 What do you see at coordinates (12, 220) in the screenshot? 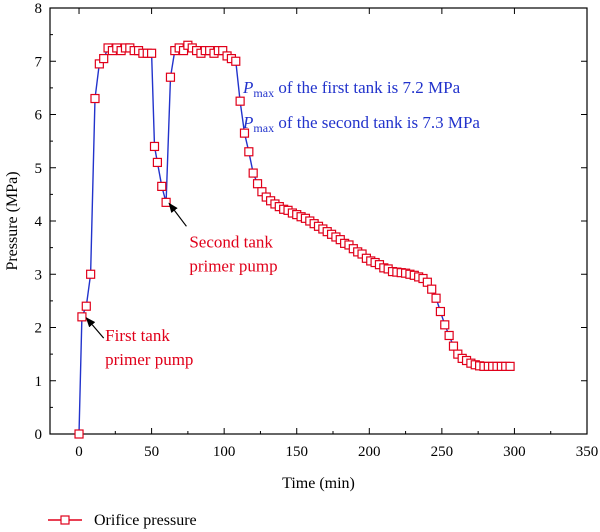
I see `y-axis-title: Pressure (MPa)` at bounding box center [12, 220].